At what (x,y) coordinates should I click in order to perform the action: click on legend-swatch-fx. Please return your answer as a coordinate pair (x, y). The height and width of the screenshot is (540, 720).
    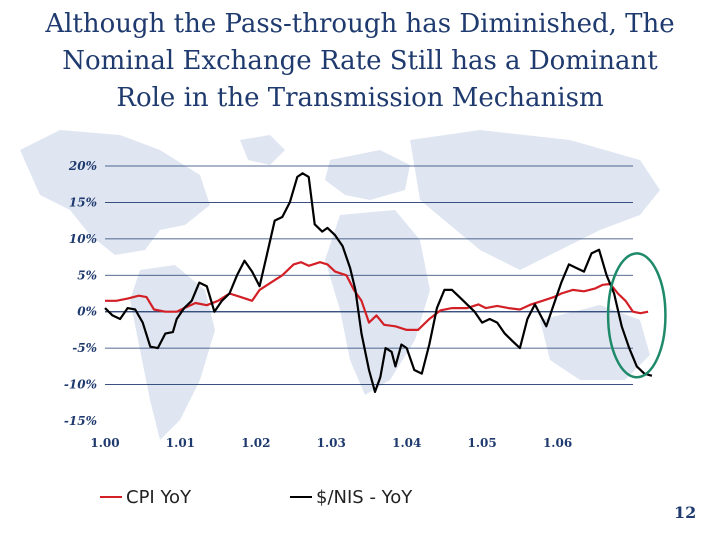
    Looking at the image, I should click on (301, 497).